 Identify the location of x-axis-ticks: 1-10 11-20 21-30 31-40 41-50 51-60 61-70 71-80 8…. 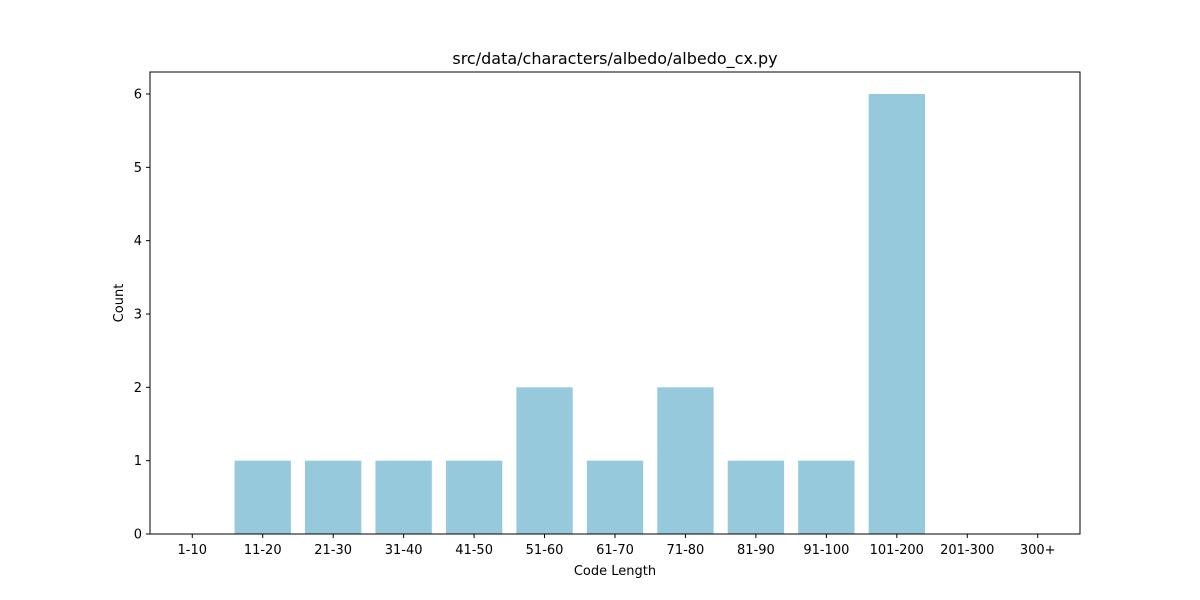
(617, 546).